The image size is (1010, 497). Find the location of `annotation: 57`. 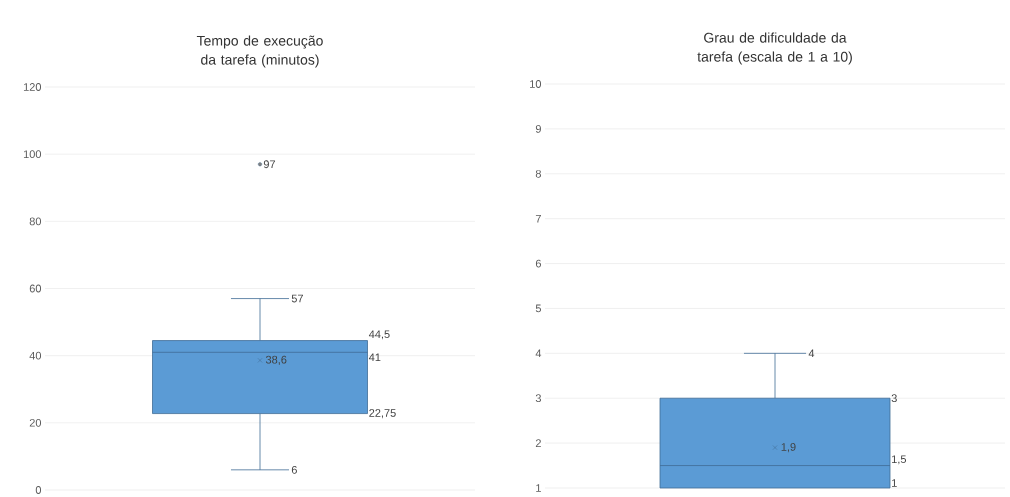

annotation: 57 is located at coordinates (297, 298).